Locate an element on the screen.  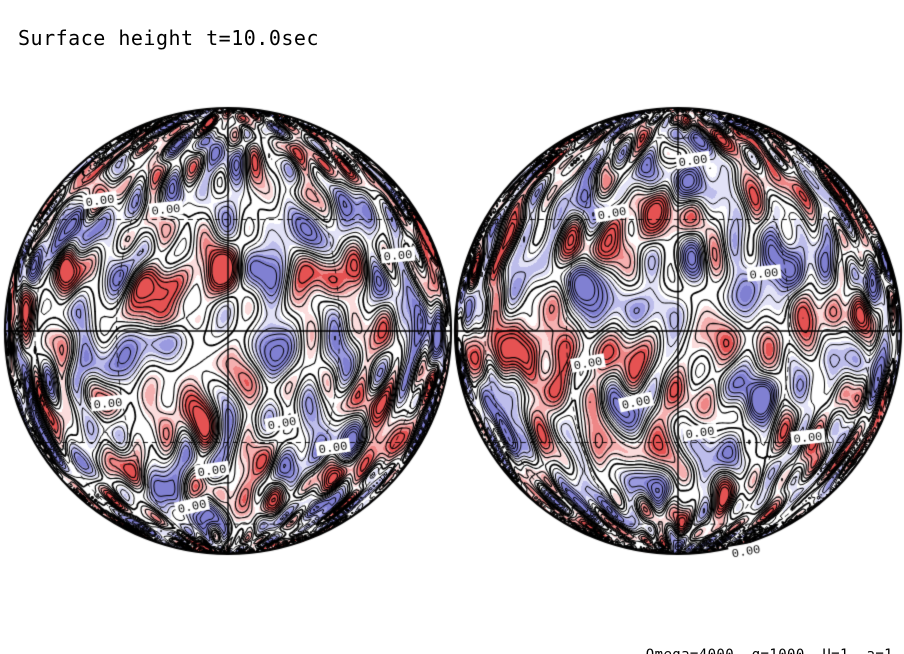
plot-title: Surface height t=10.0sec is located at coordinates (168, 38).